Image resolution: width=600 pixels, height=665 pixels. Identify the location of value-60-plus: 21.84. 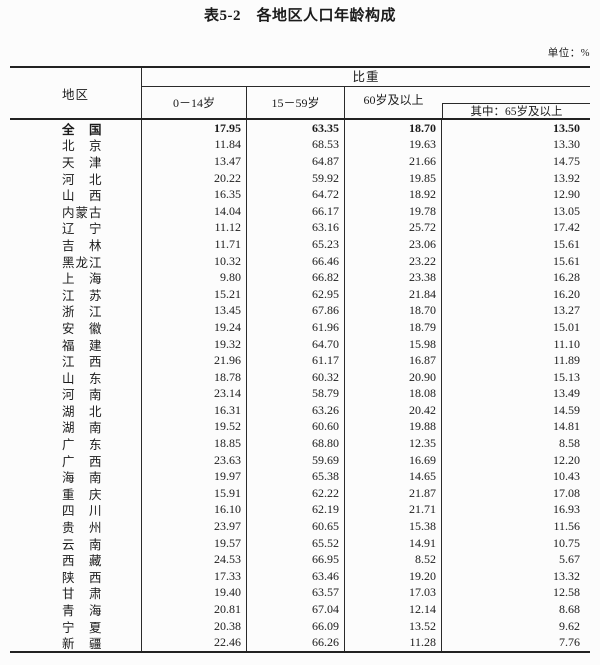
(393, 294).